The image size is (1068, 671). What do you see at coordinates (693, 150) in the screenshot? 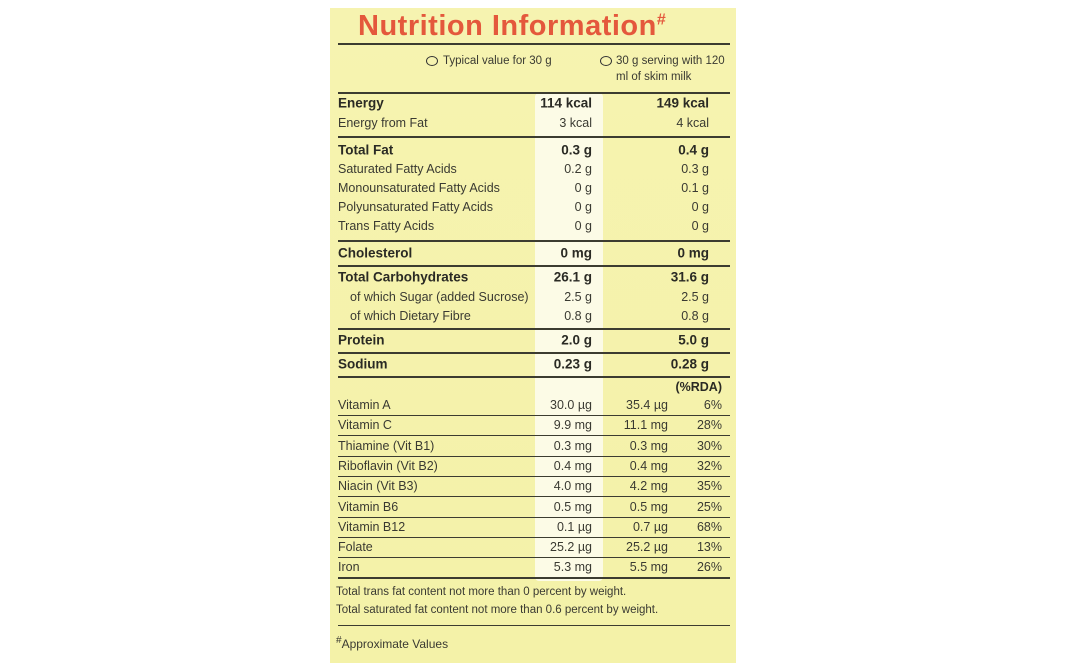
I see `value: 0.4 g` at bounding box center [693, 150].